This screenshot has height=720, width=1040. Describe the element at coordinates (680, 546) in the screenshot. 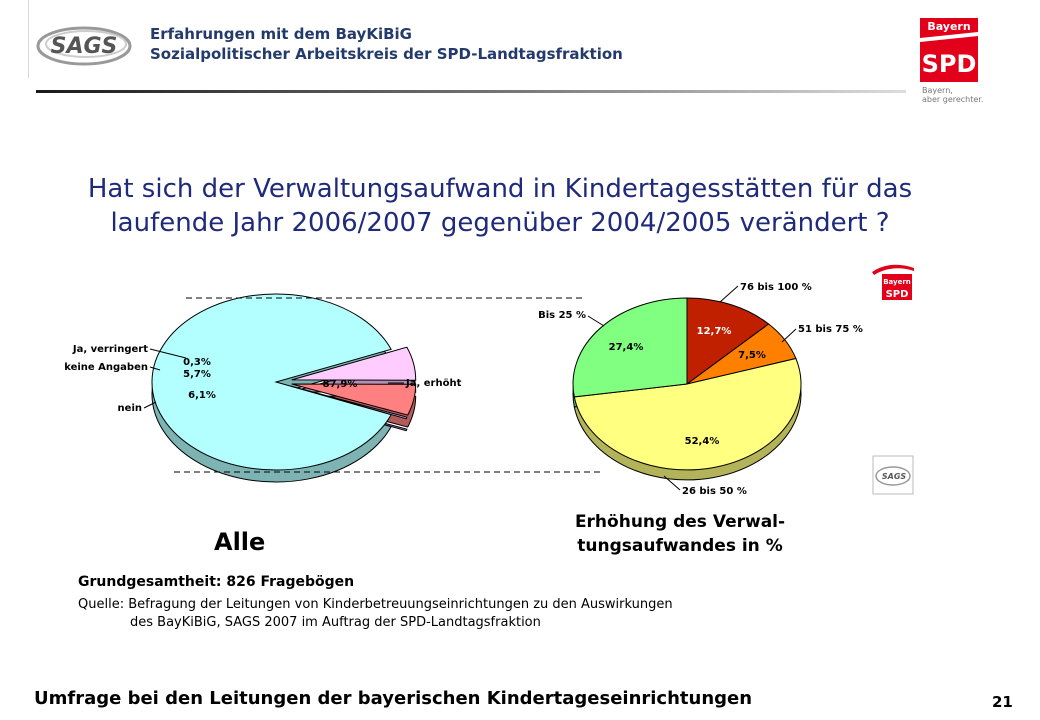

I see `chart2-title-line2: tungsaufwandes in %` at that location.